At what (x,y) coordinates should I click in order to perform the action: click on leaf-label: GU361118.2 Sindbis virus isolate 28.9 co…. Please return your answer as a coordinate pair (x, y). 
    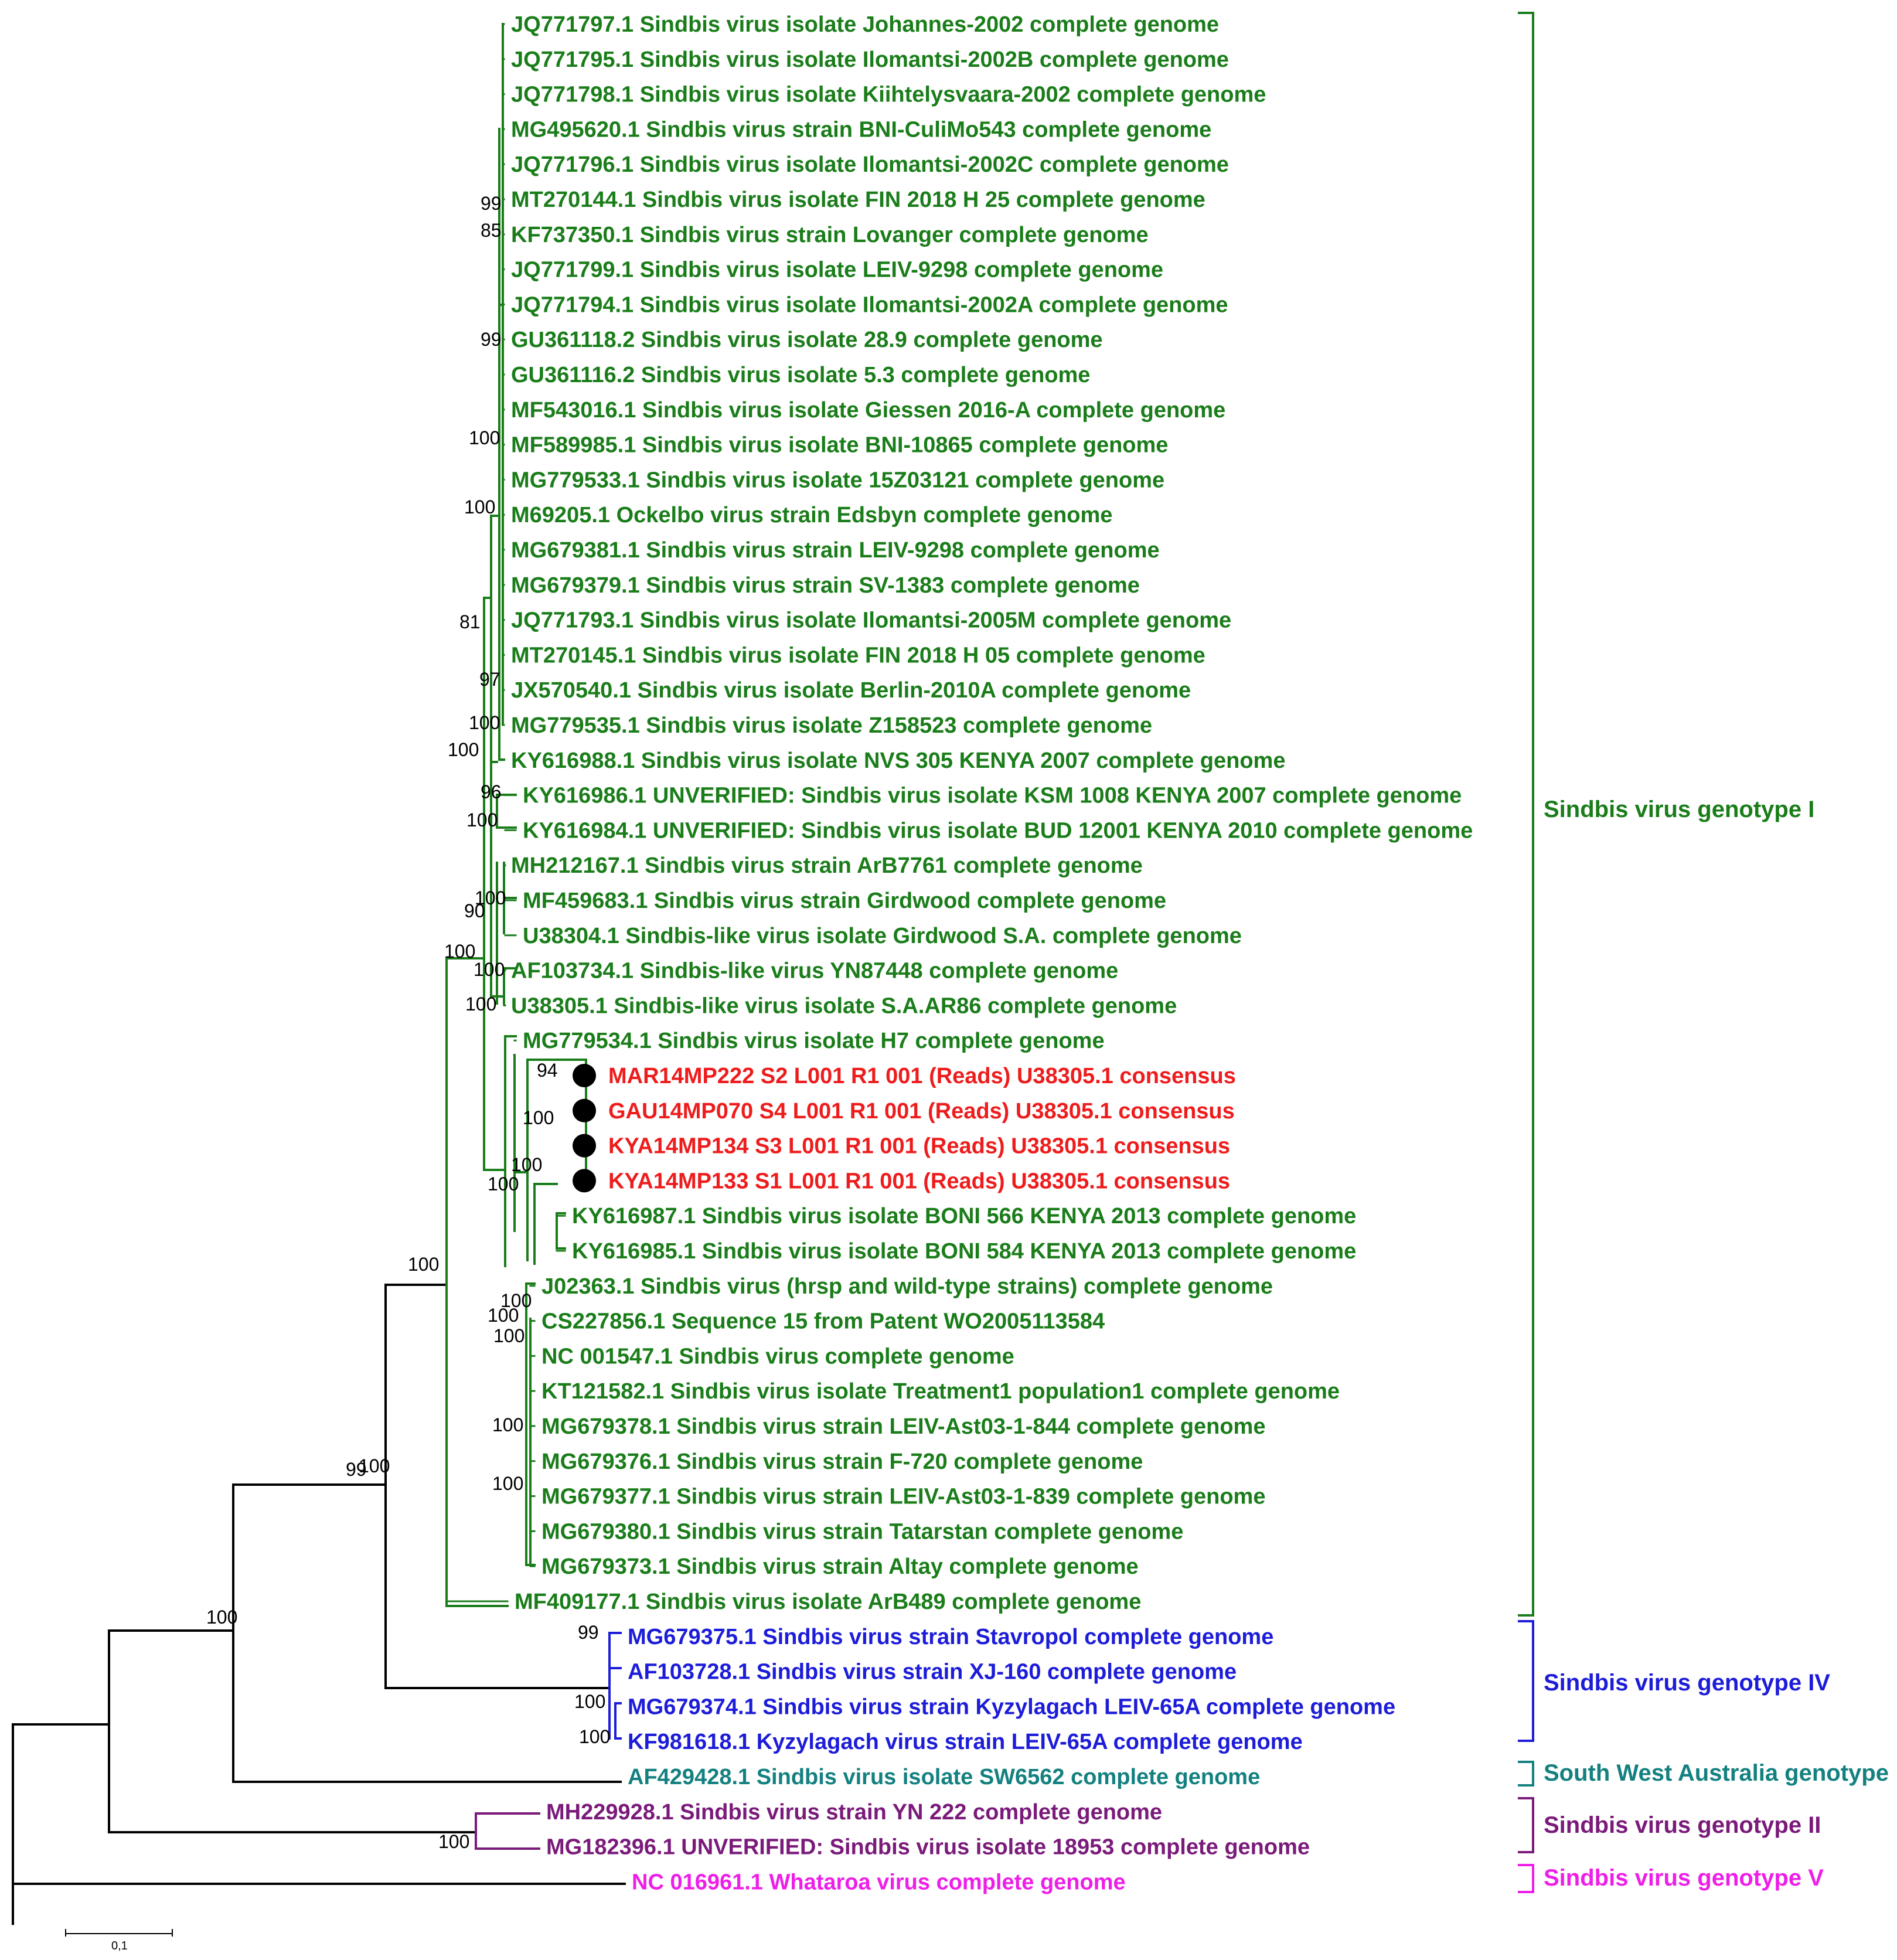
    Looking at the image, I should click on (807, 340).